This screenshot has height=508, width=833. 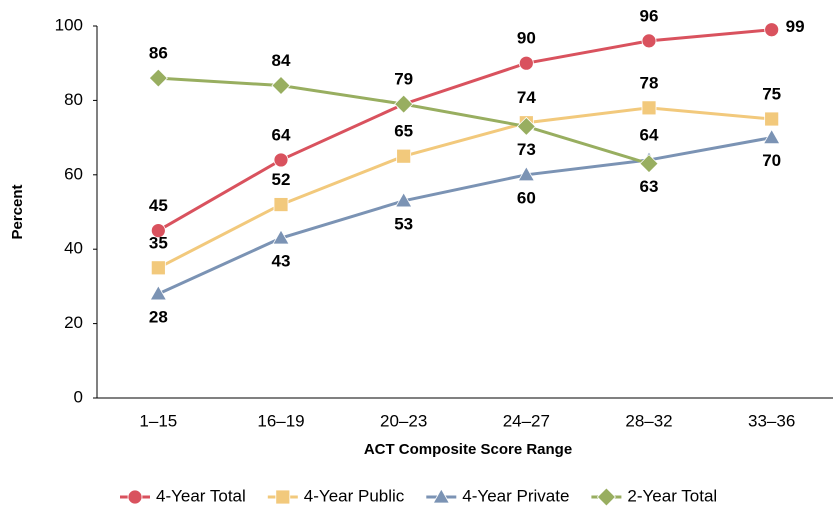 I want to click on data-label: 84, so click(x=281, y=60).